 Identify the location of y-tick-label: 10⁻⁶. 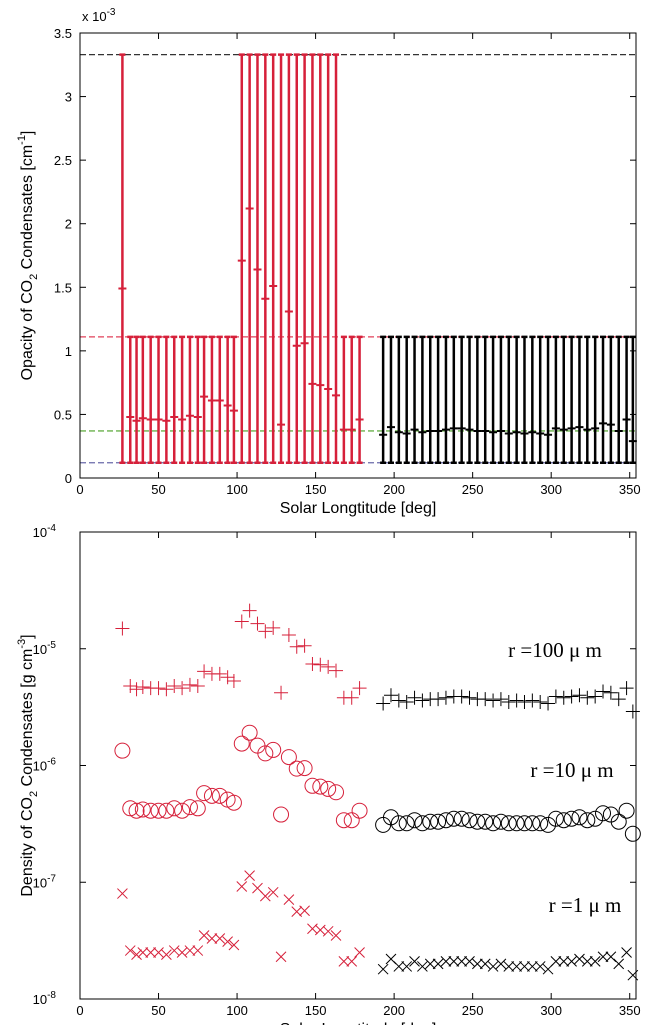
(45, 765).